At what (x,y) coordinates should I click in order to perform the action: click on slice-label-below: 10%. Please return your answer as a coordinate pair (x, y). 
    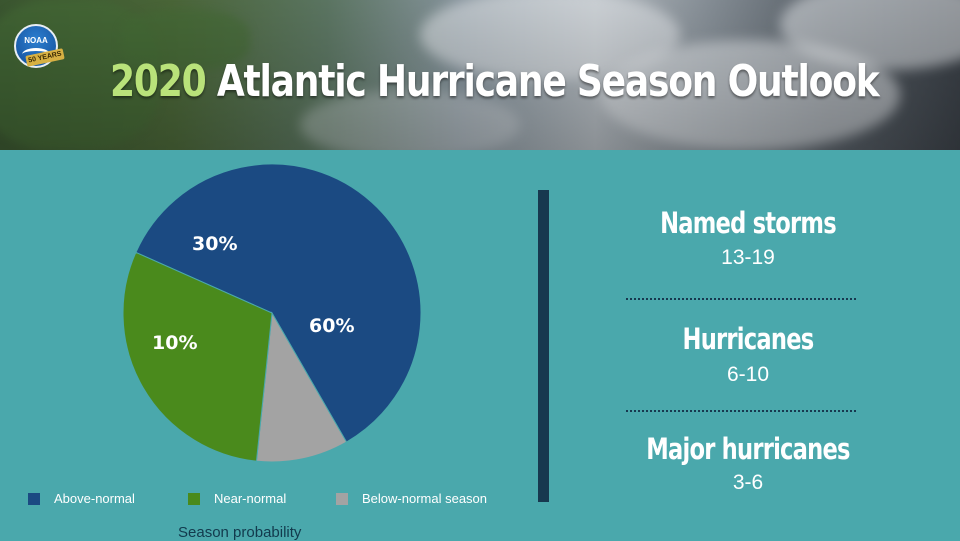
    Looking at the image, I should click on (175, 343).